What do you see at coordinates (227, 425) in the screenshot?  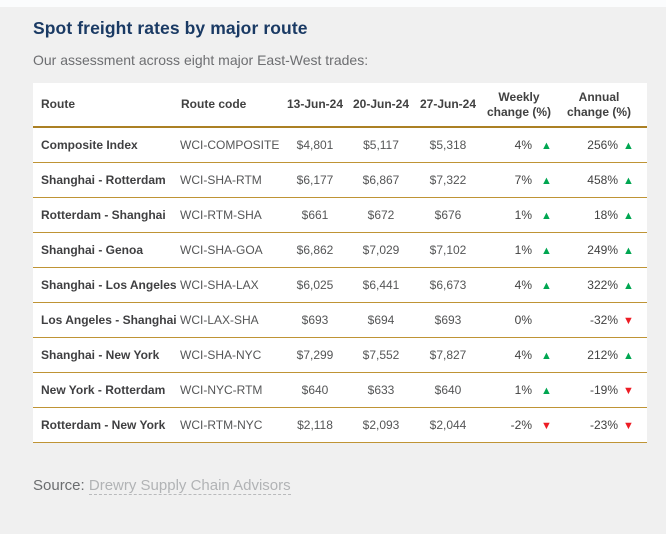 I see `route-code-cell: WCI-RTM-NYC` at bounding box center [227, 425].